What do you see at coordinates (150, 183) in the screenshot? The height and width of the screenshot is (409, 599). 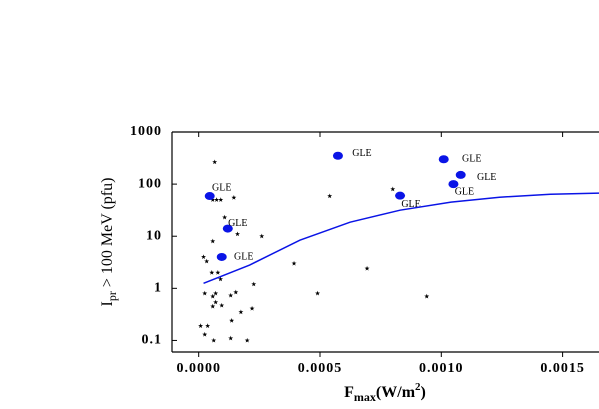 I see `y-tick-label: 100` at bounding box center [150, 183].